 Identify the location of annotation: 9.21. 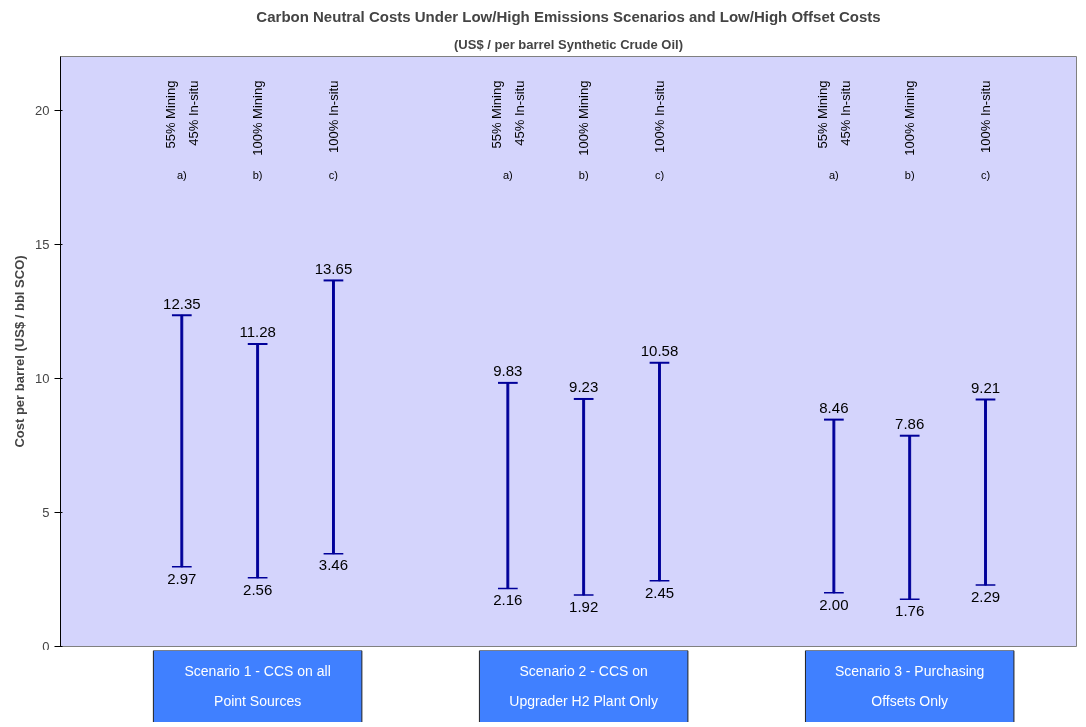
(985, 387).